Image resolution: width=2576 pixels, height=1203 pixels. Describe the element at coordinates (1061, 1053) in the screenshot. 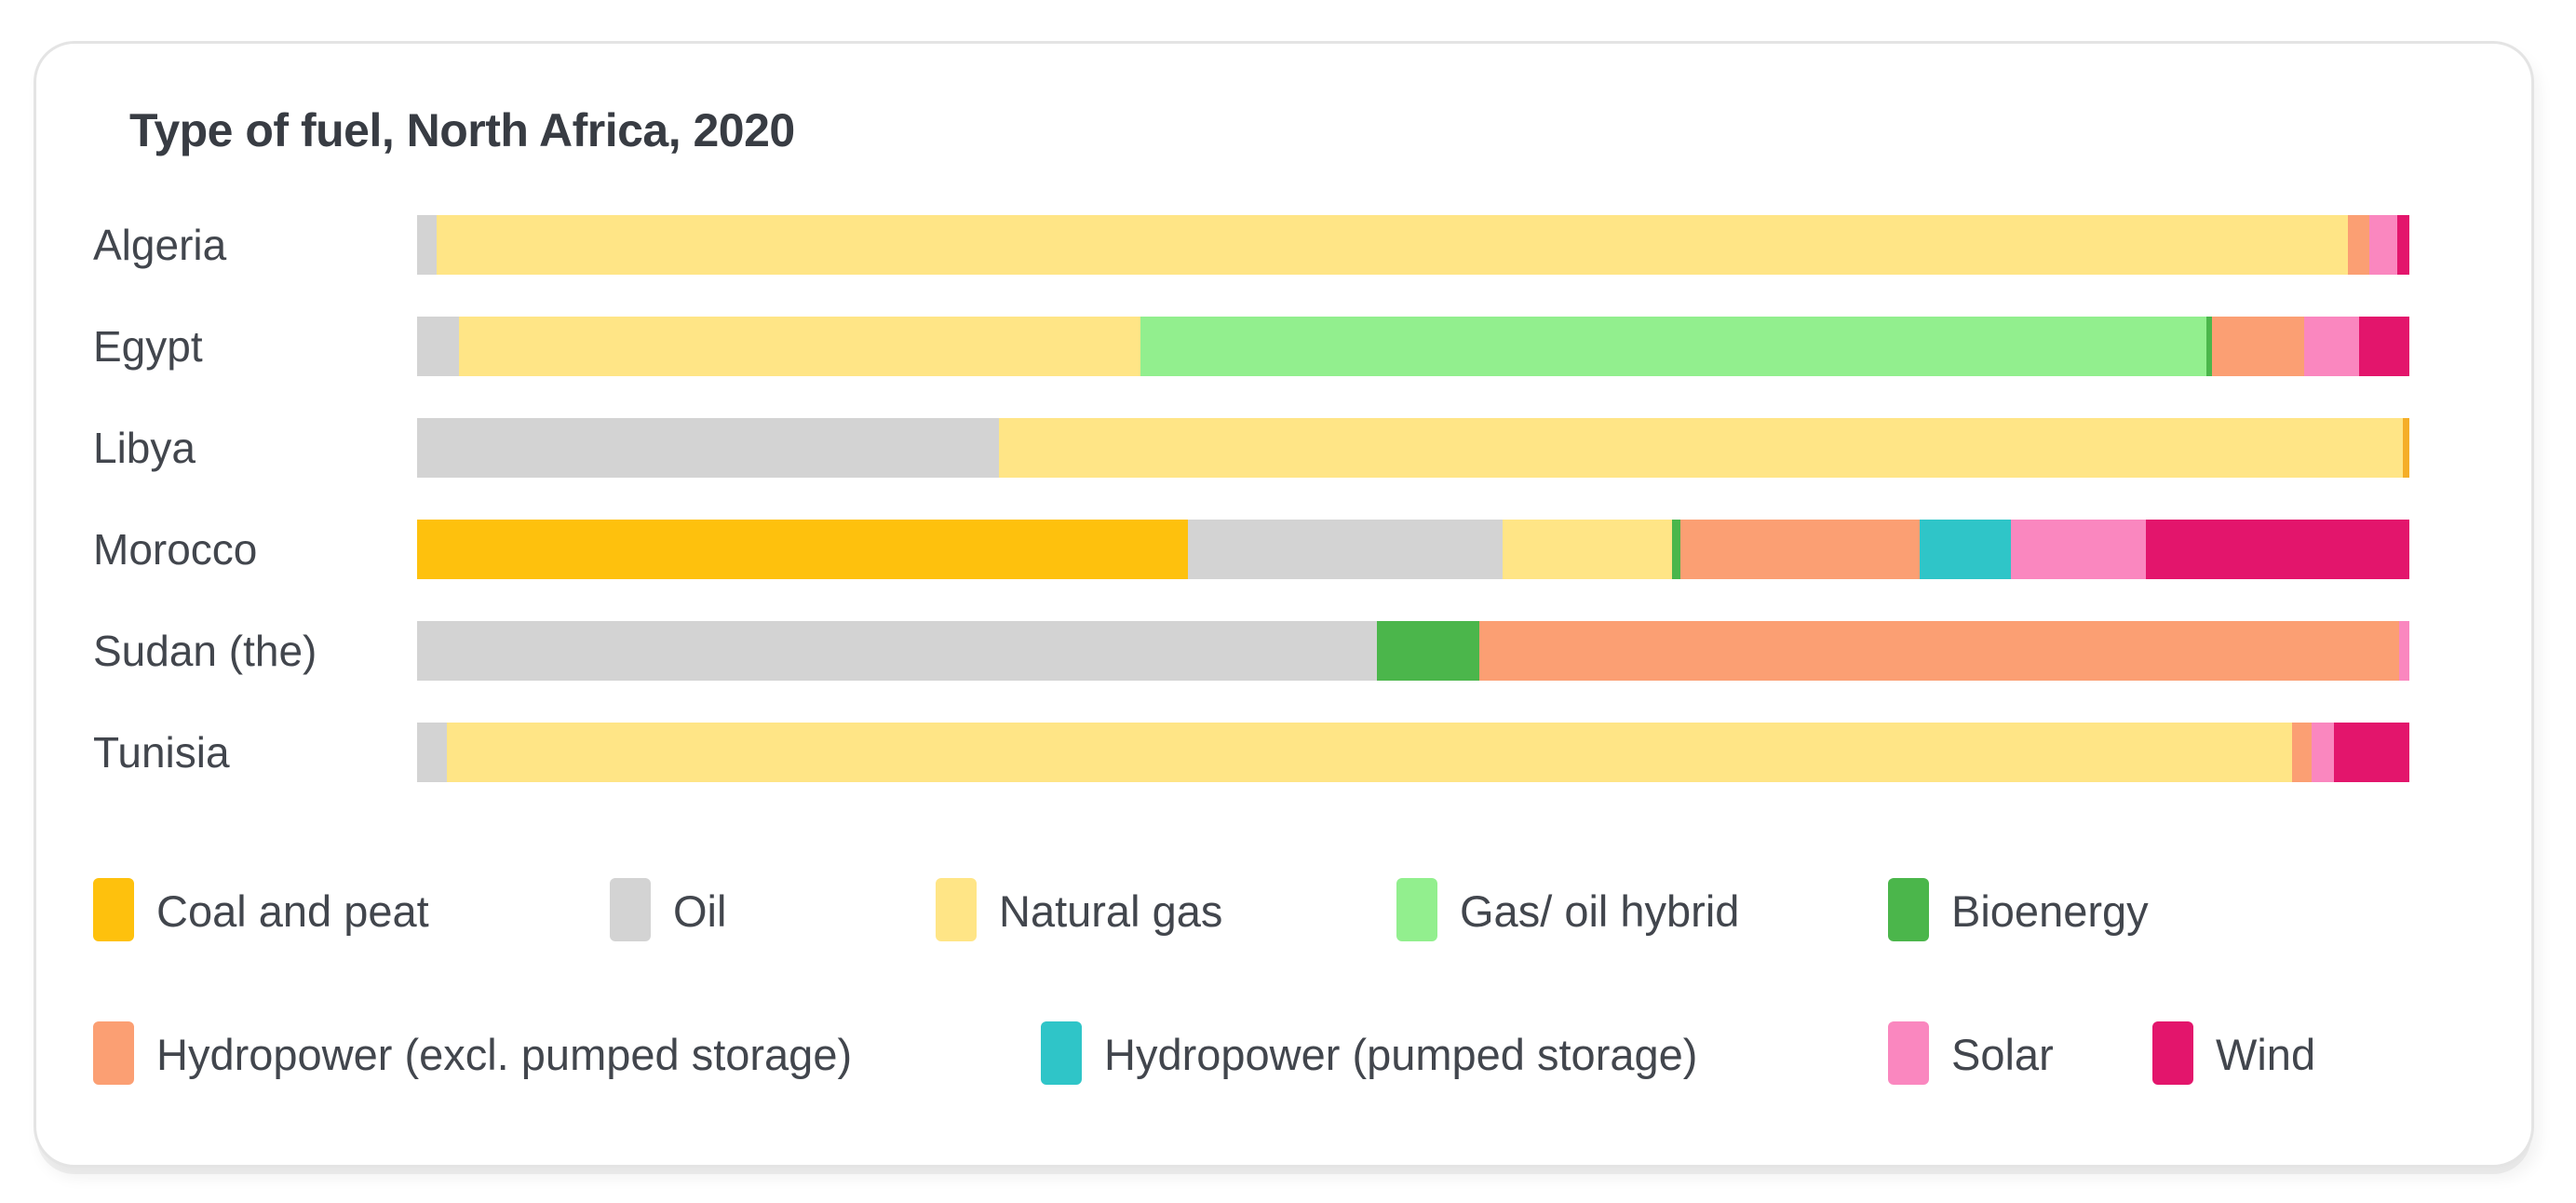

I see `legend-swatch-hydropower-pumped-storage` at that location.